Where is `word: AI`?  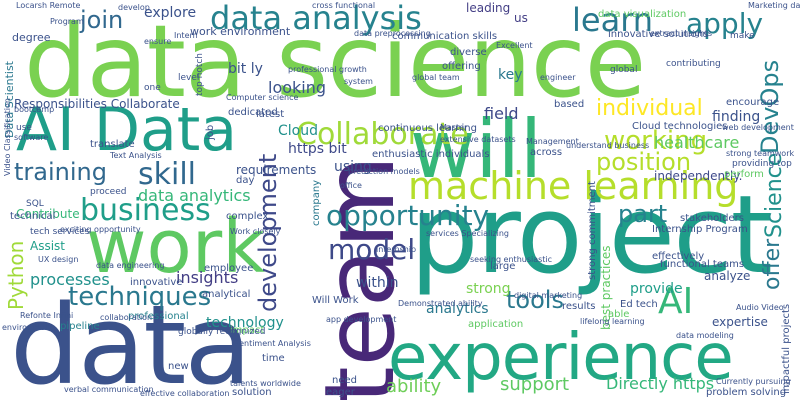 word: AI is located at coordinates (676, 301).